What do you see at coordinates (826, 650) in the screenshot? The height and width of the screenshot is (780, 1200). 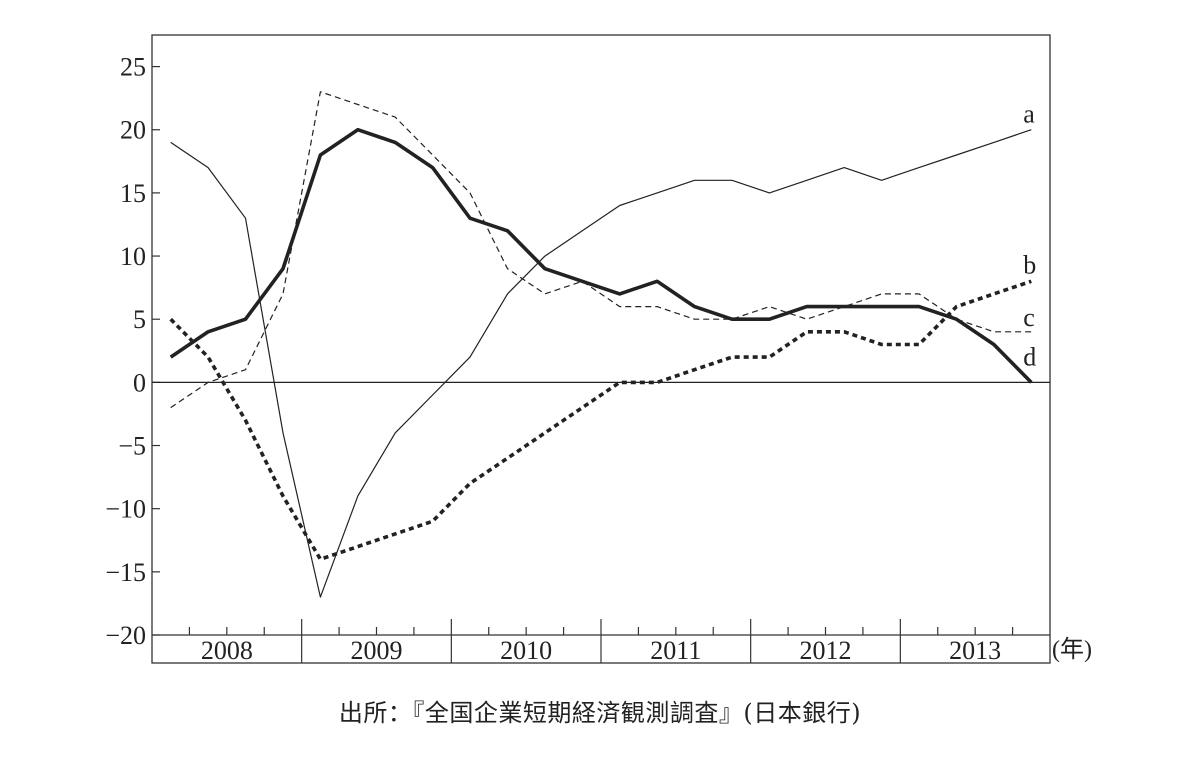 I see `year-label: 2012` at bounding box center [826, 650].